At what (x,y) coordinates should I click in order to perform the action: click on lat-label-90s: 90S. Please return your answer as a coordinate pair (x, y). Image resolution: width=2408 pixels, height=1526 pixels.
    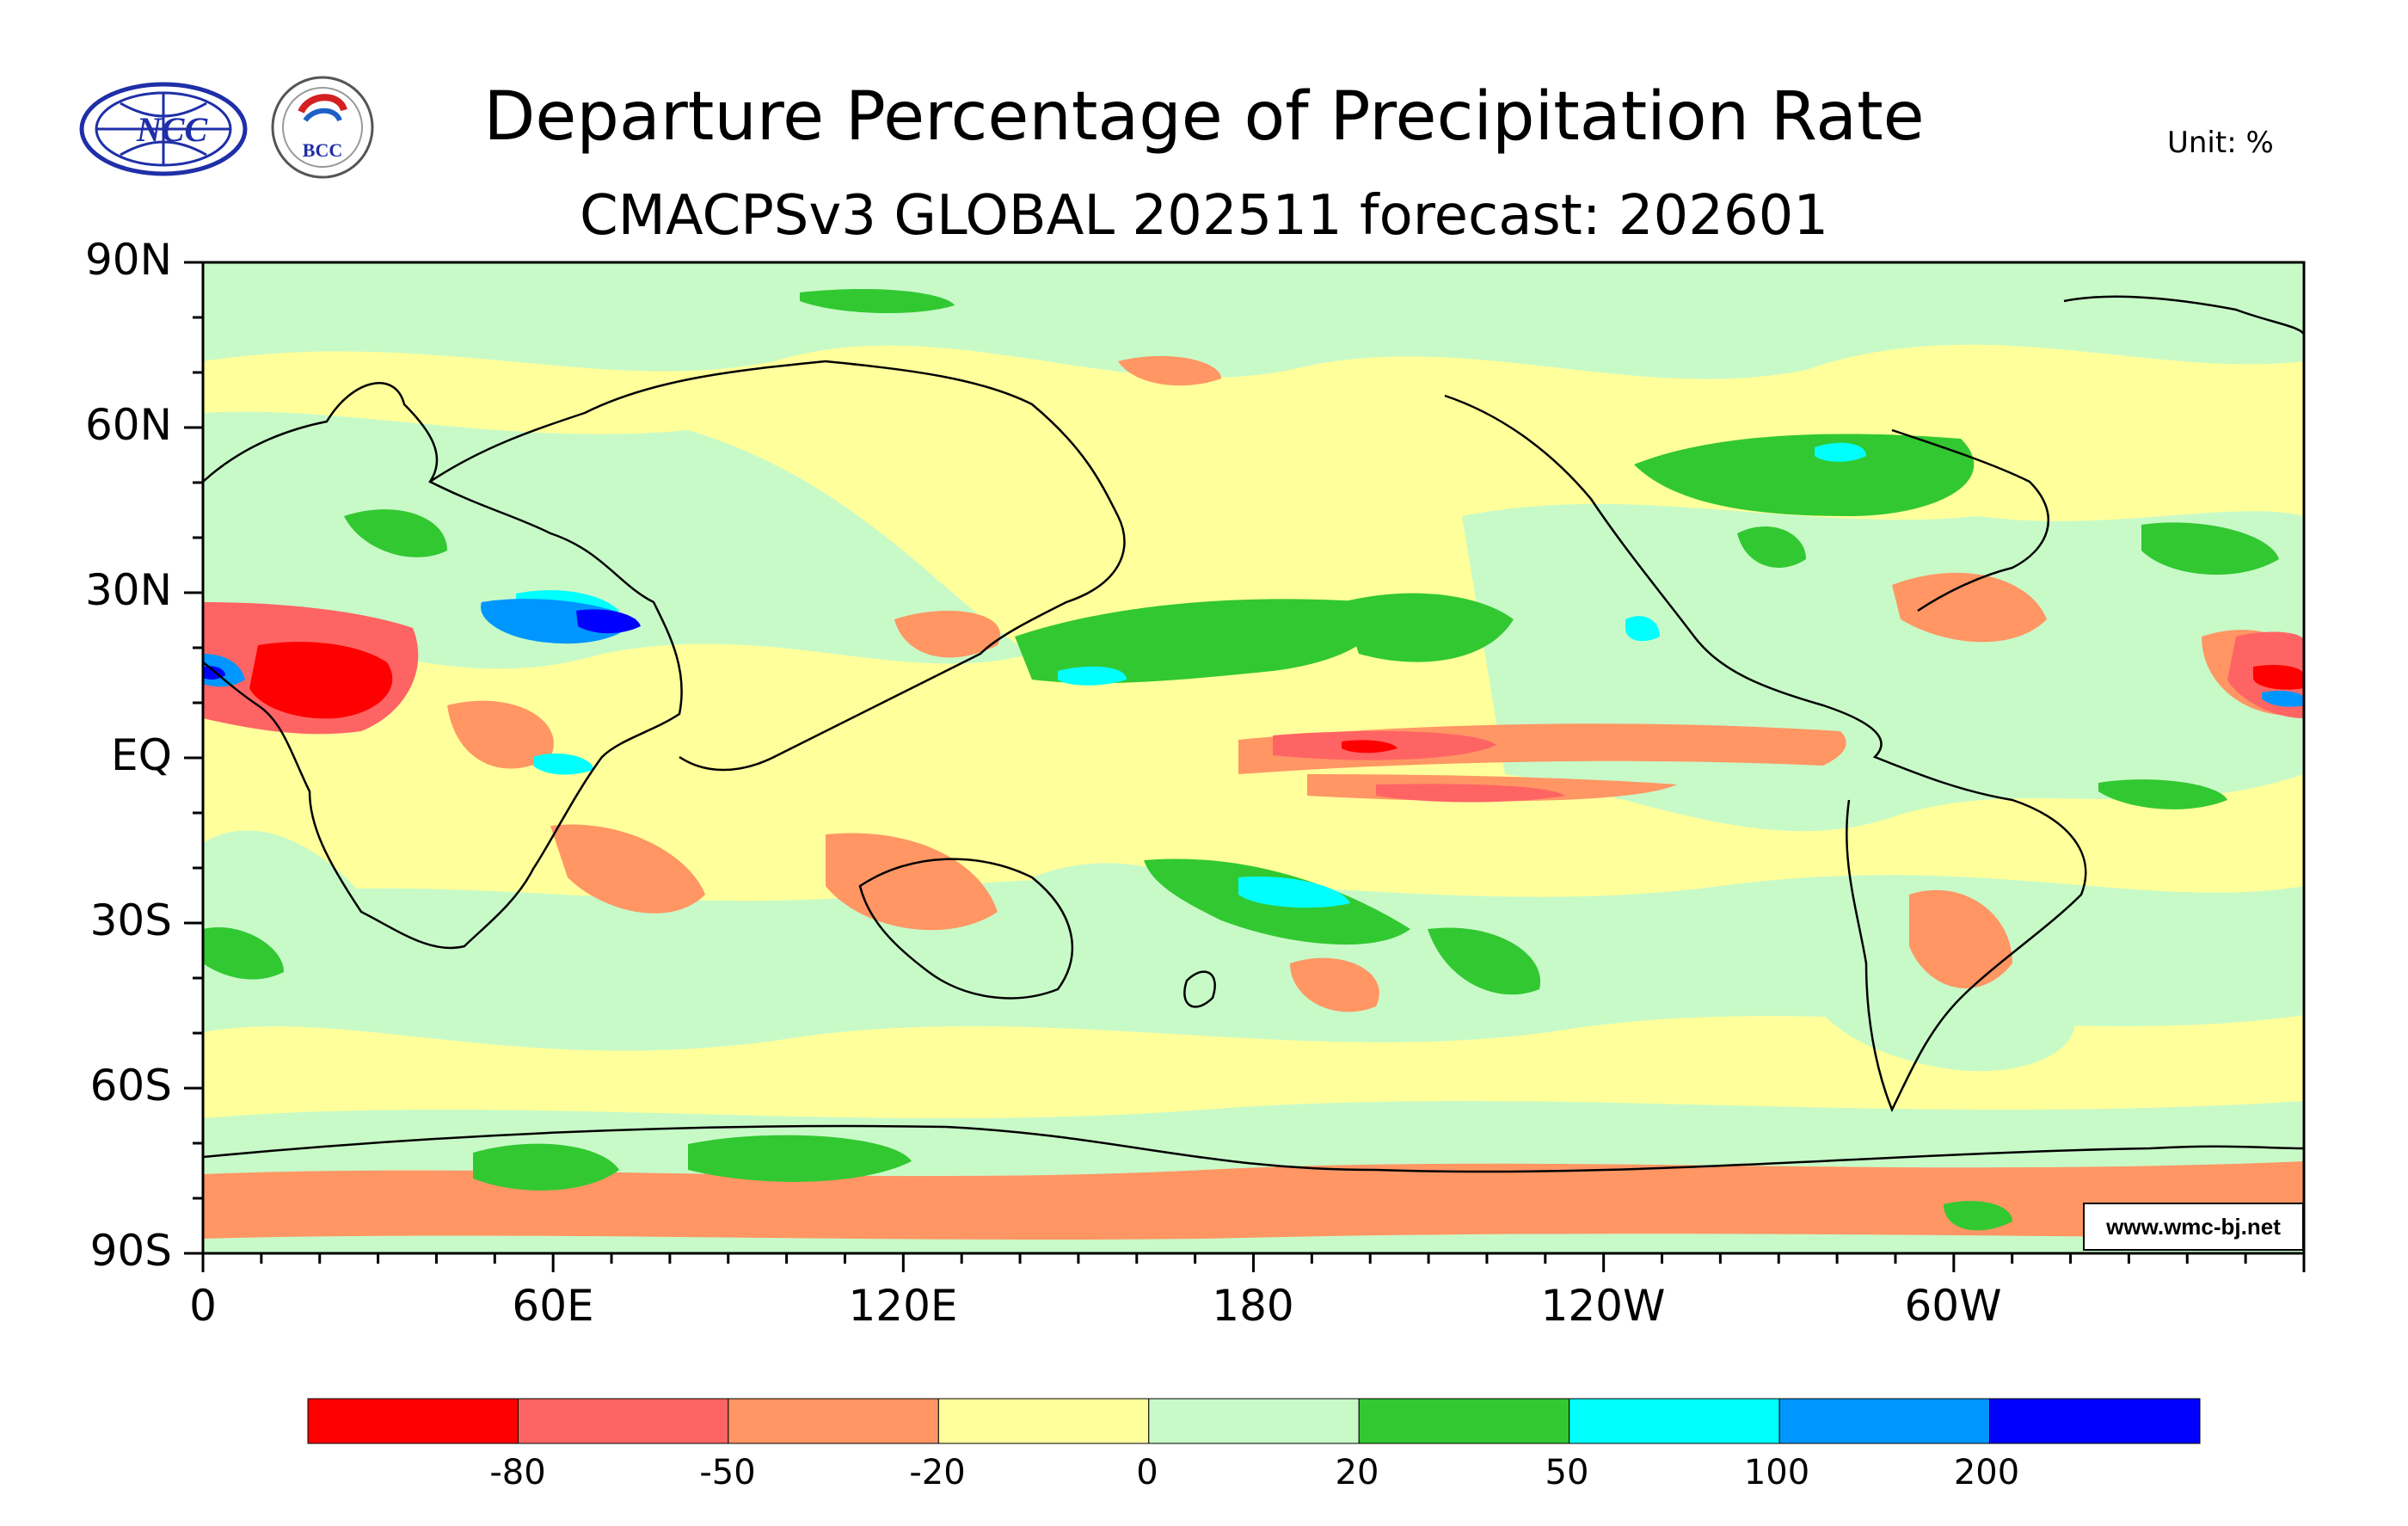
    Looking at the image, I should click on (130, 1251).